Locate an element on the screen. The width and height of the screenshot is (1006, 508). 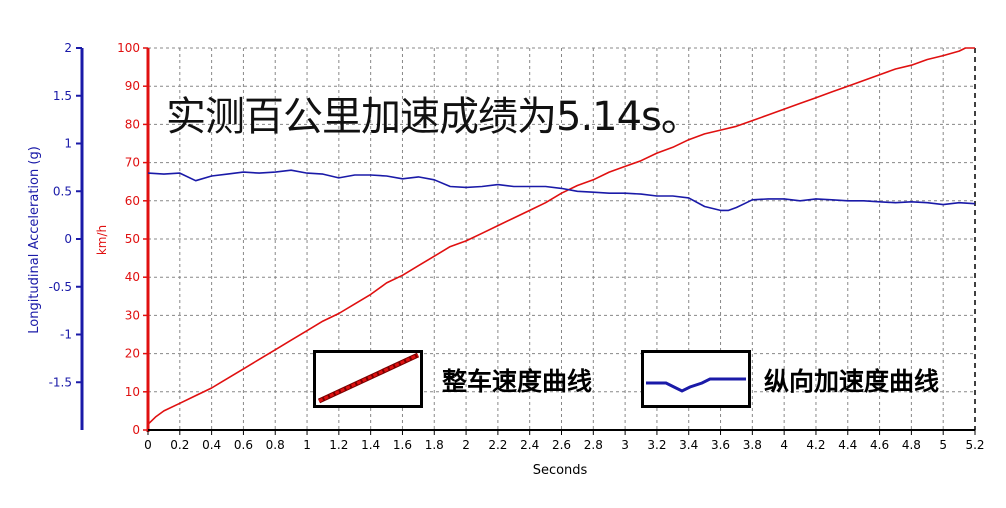
right-y-tick-label: 30 is located at coordinates (132, 315).